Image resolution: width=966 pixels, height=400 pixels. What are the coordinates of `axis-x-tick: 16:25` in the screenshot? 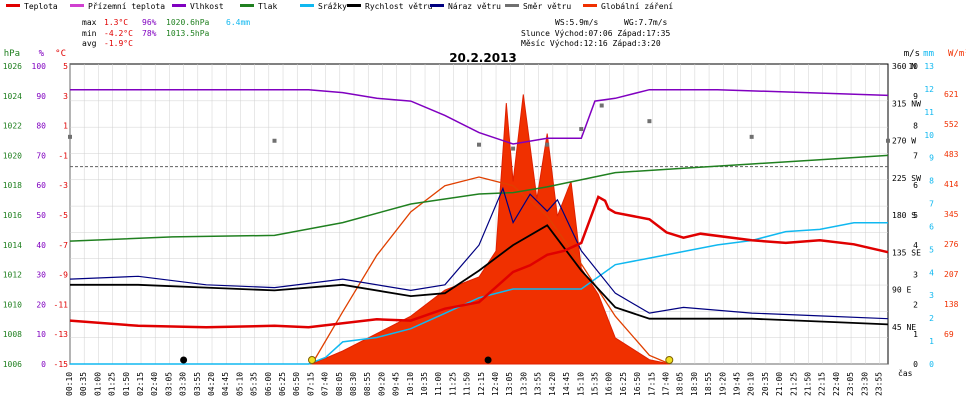 It's located at (623, 384).